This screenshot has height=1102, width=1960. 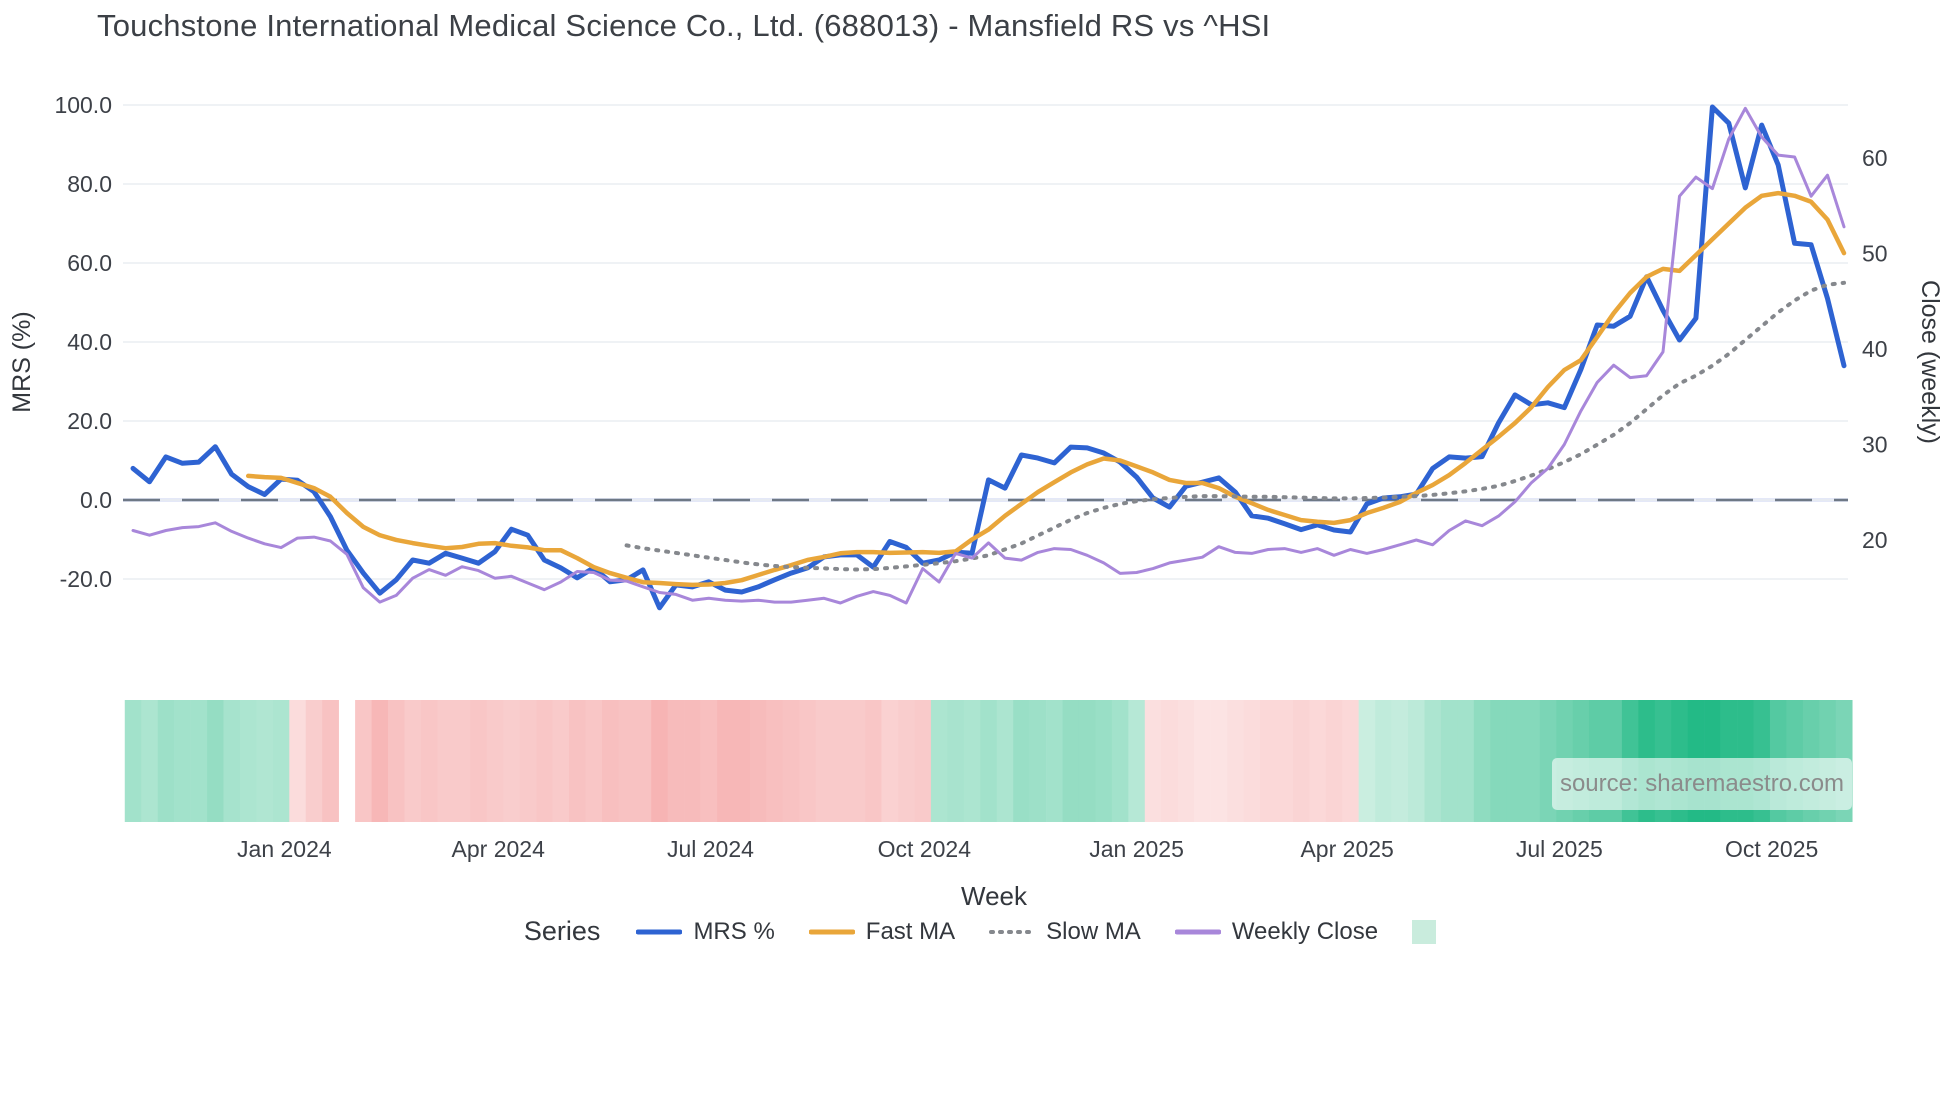 What do you see at coordinates (499, 849) in the screenshot?
I see `x-tick-label: Apr 2024` at bounding box center [499, 849].